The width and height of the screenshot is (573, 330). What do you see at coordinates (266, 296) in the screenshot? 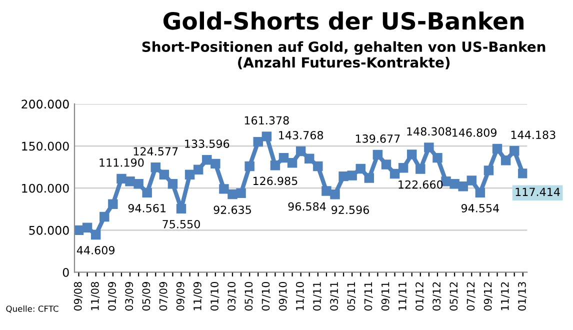
I see `x-tick-label: 07/10` at bounding box center [266, 296].